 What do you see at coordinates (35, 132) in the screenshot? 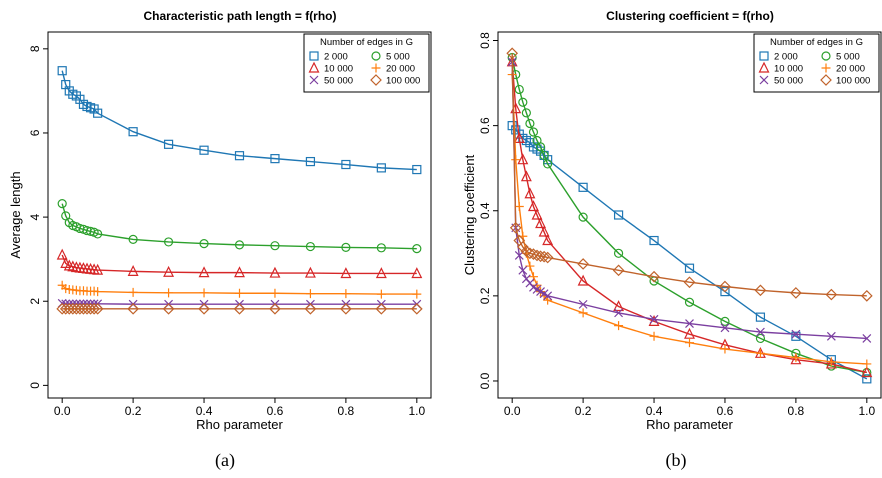
I see `y-tick-label: 6` at bounding box center [35, 132].